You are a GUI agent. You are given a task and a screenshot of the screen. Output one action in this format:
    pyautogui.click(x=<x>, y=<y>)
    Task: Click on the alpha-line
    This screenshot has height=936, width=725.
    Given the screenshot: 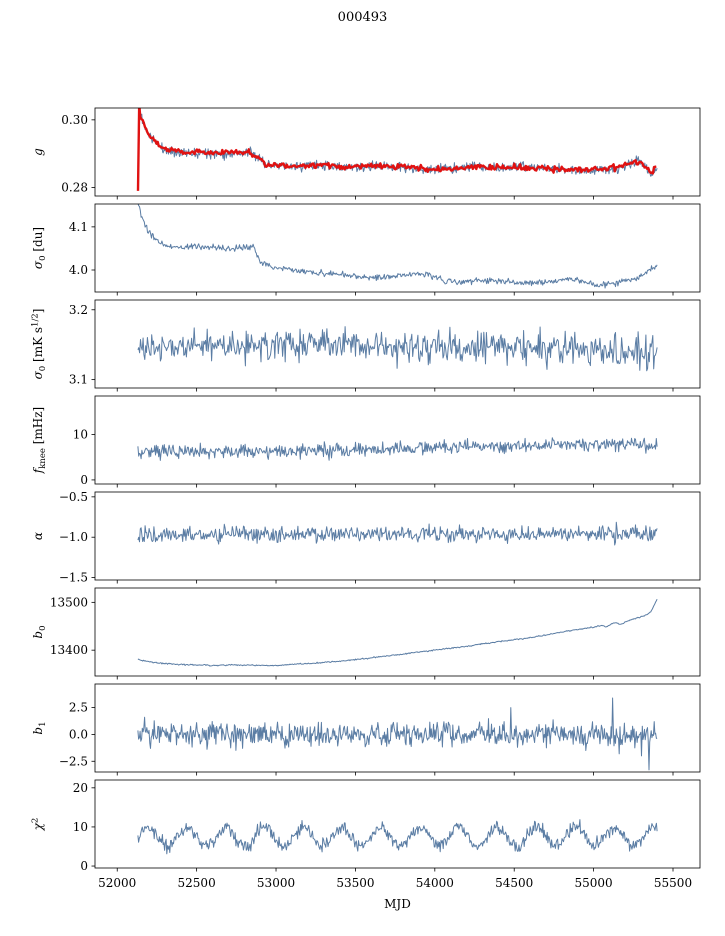 What is the action you would take?
    pyautogui.click(x=397, y=533)
    